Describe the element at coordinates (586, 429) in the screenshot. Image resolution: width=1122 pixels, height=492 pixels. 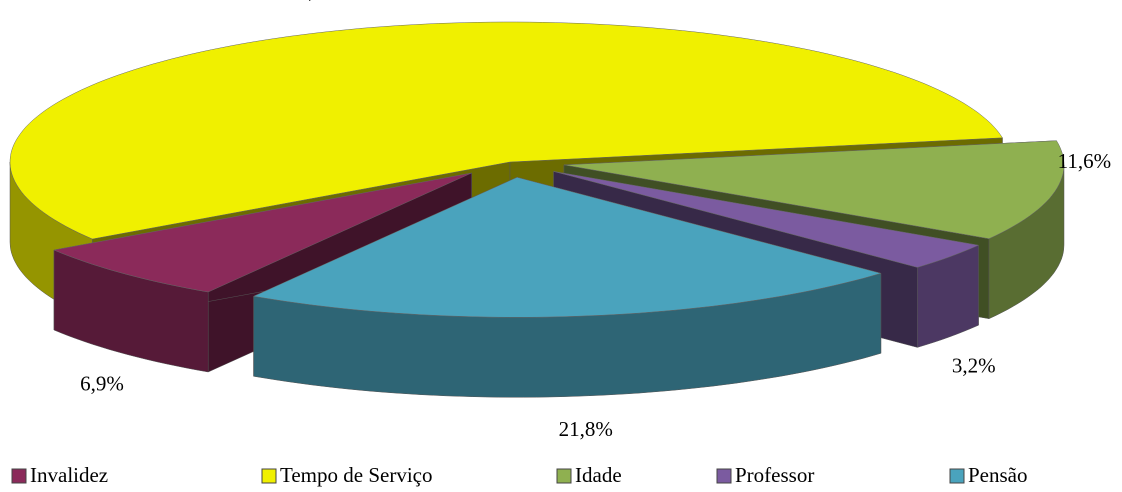
I see `data-label: 21,8%` at that location.